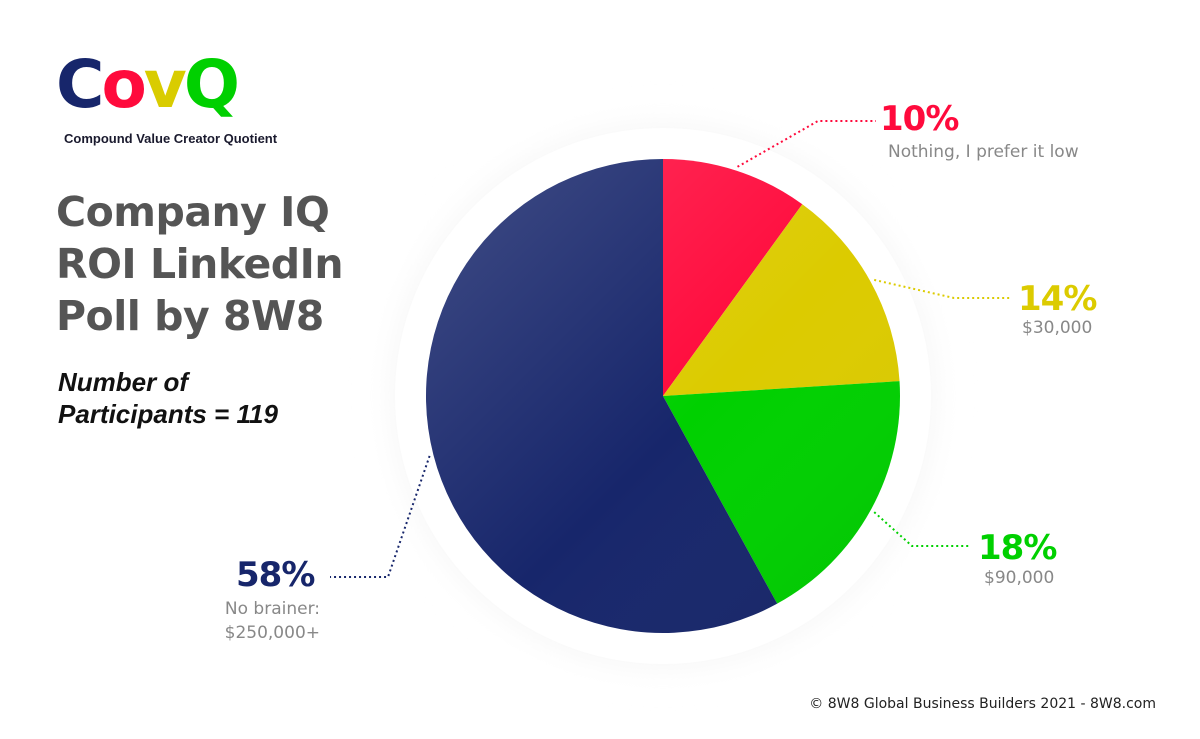 The width and height of the screenshot is (1200, 739). Describe the element at coordinates (190, 316) in the screenshot. I see `title-line: Poll by 8W8` at that location.